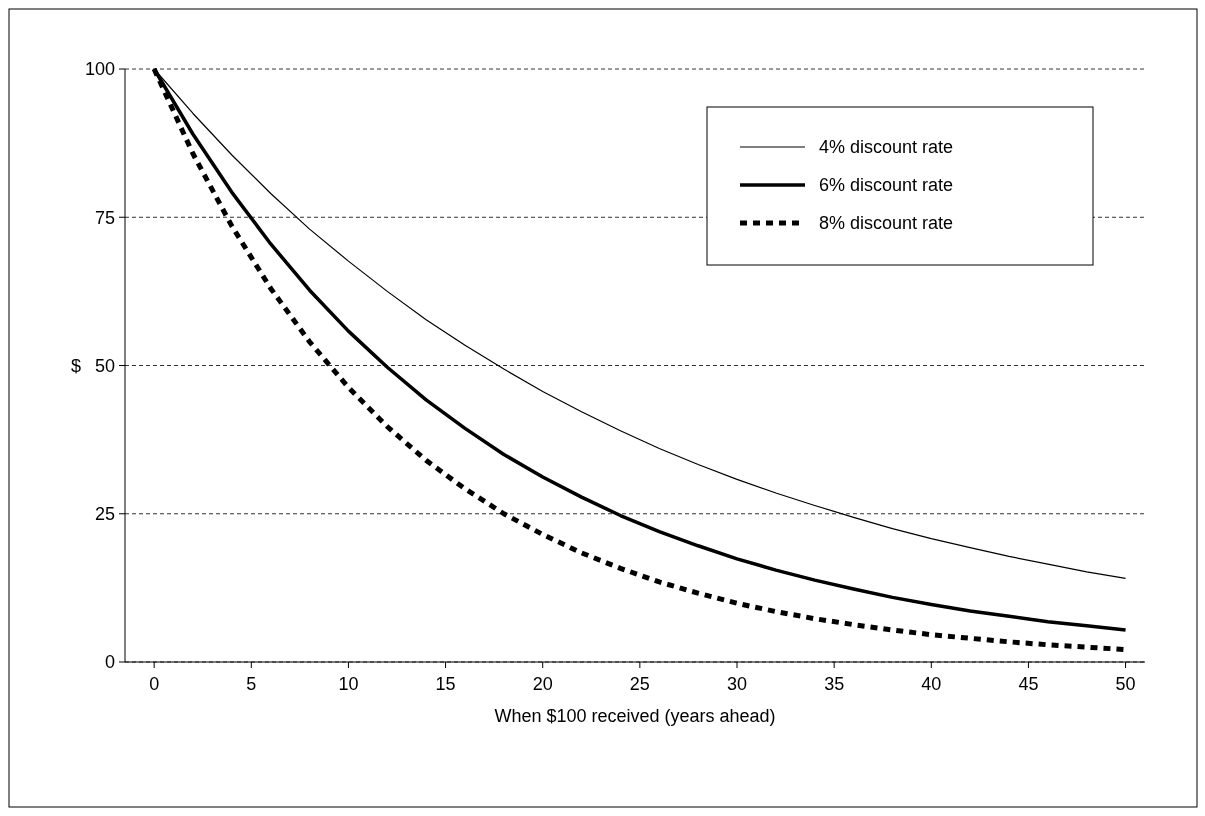  Describe the element at coordinates (931, 684) in the screenshot. I see `x-tick-label: 40` at that location.